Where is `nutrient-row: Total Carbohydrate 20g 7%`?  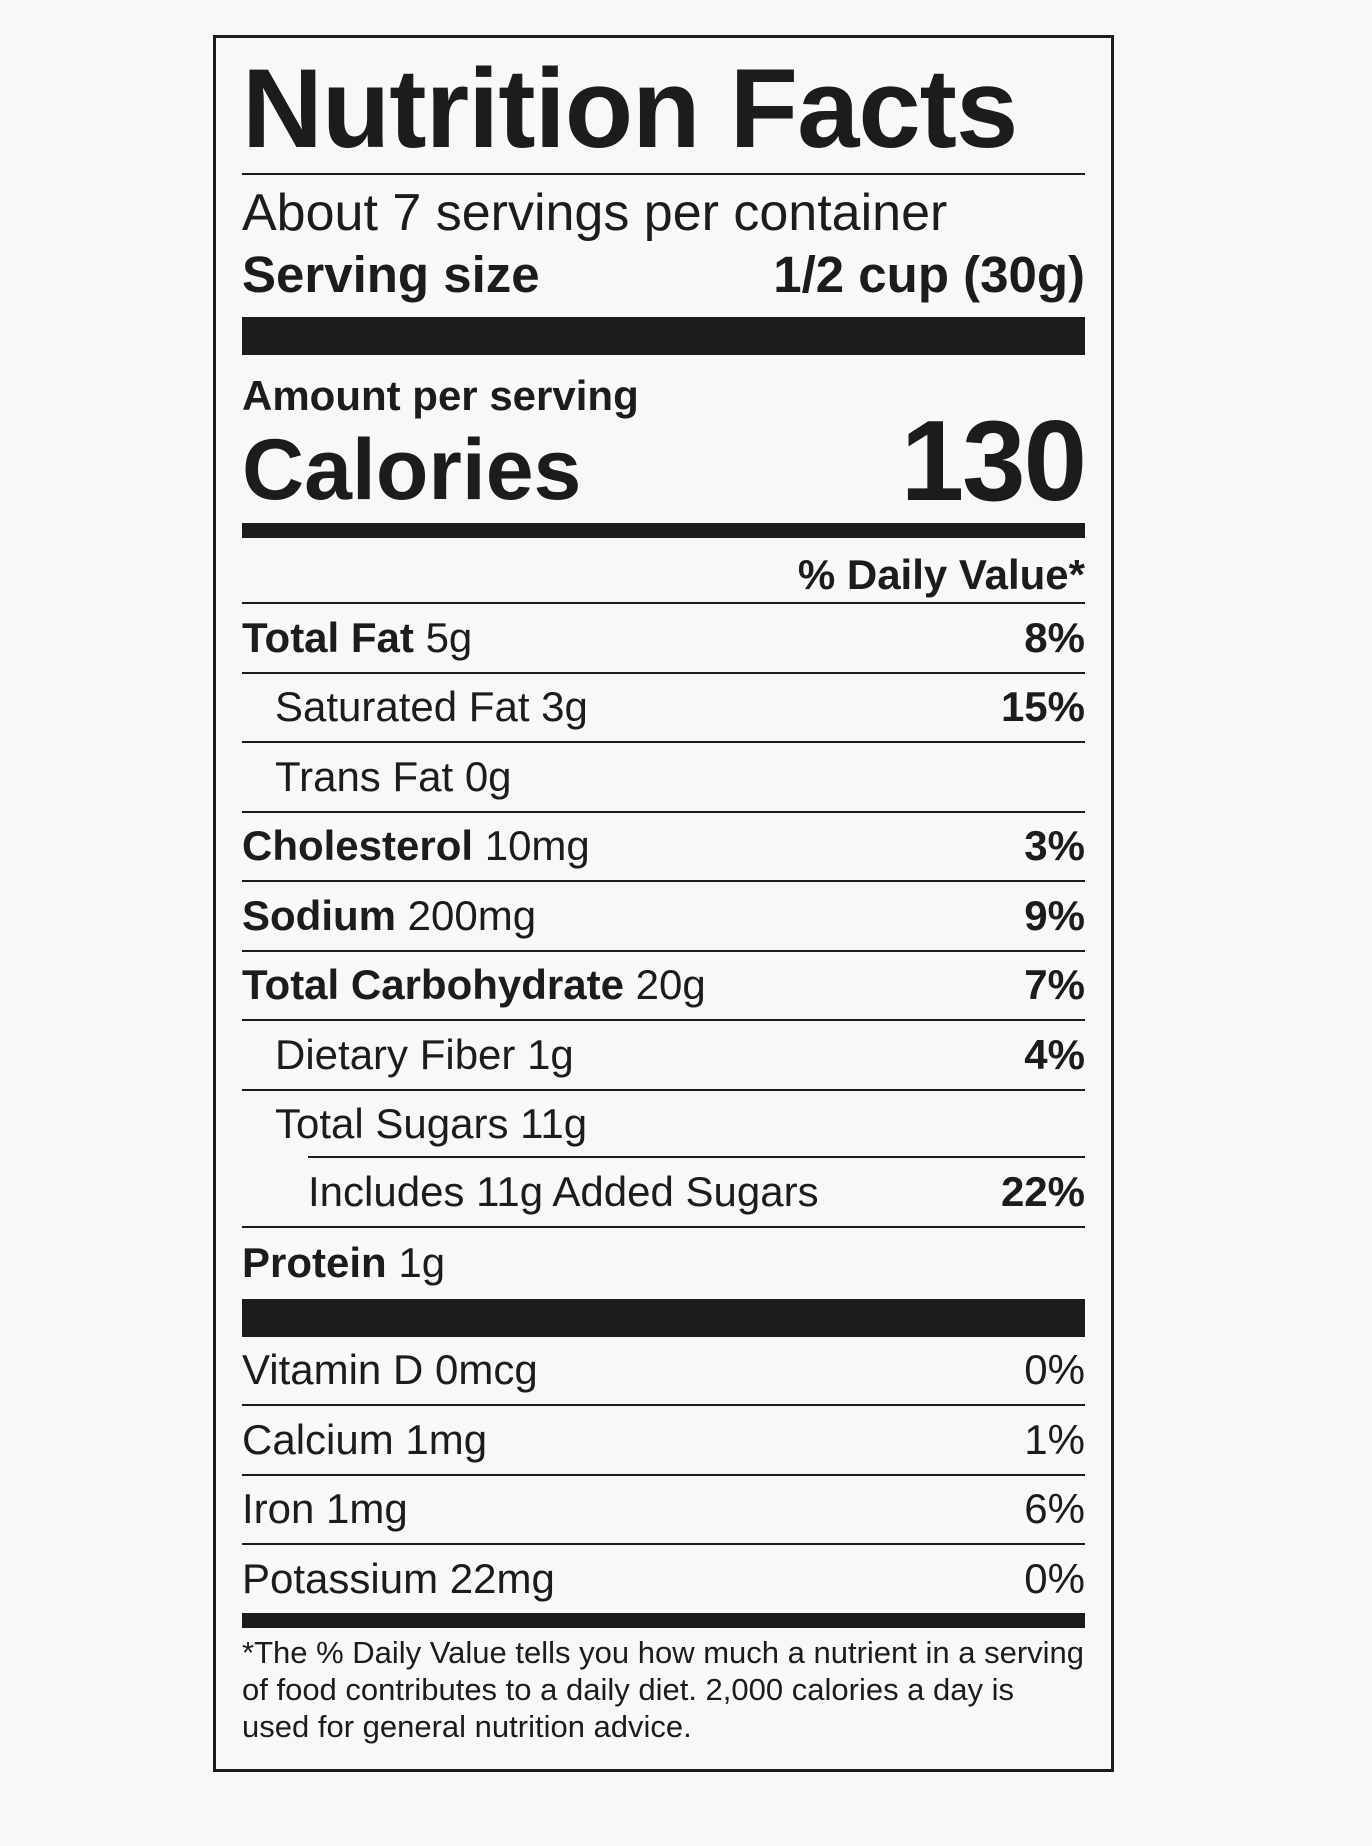 nutrient-row: Total Carbohydrate 20g 7% is located at coordinates (663, 986).